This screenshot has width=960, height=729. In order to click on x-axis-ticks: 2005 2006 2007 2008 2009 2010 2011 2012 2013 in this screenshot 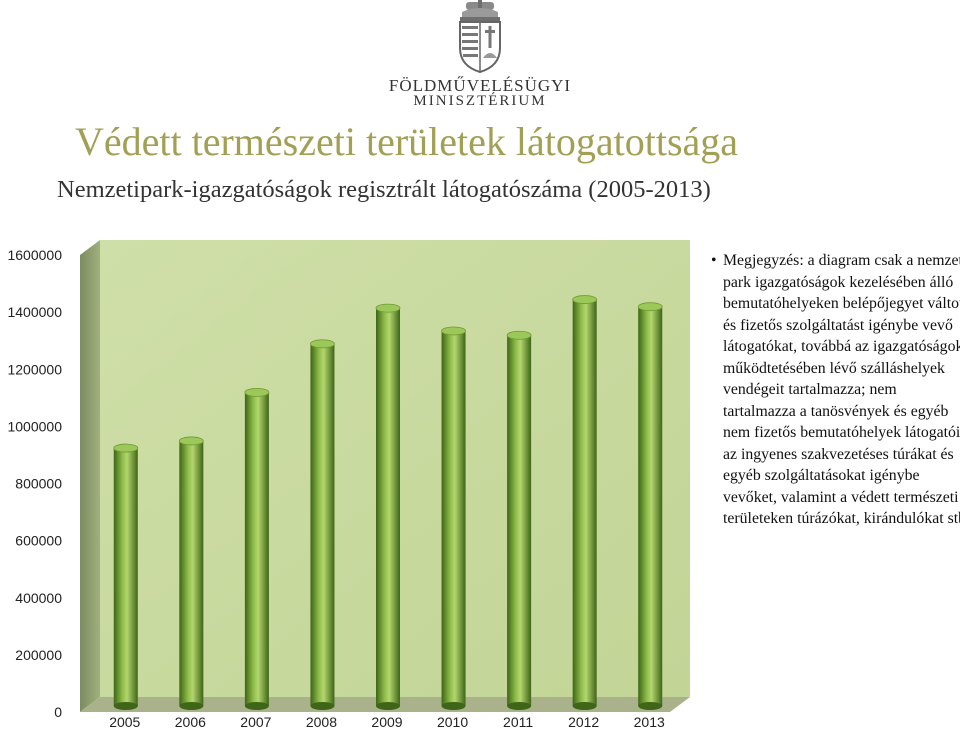, I will do `click(387, 721)`.